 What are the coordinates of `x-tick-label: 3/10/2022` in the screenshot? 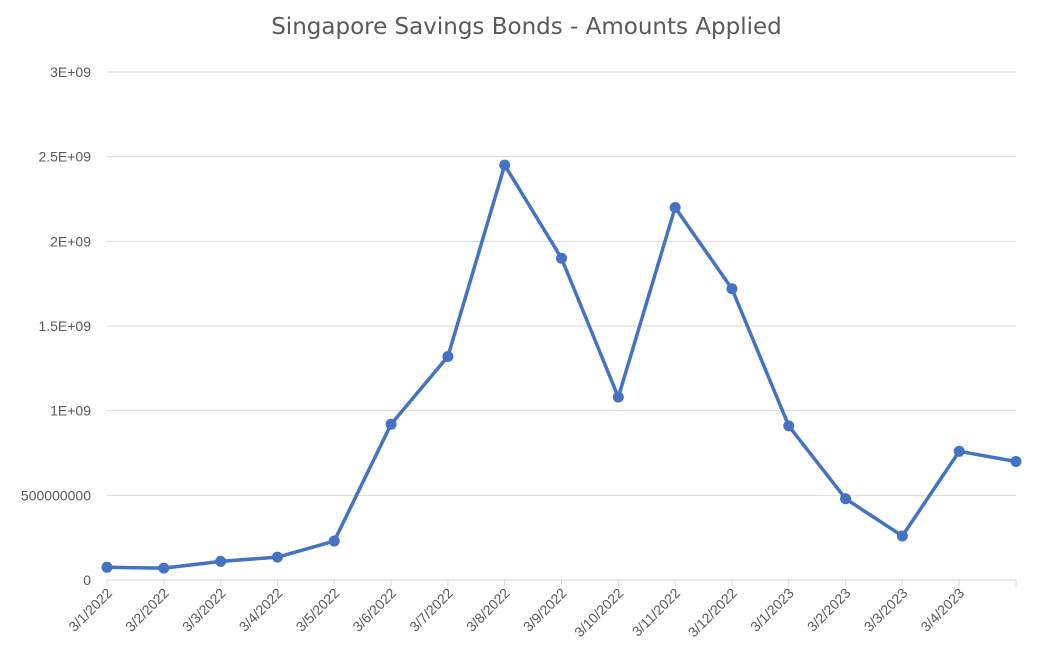 It's located at (599, 613).